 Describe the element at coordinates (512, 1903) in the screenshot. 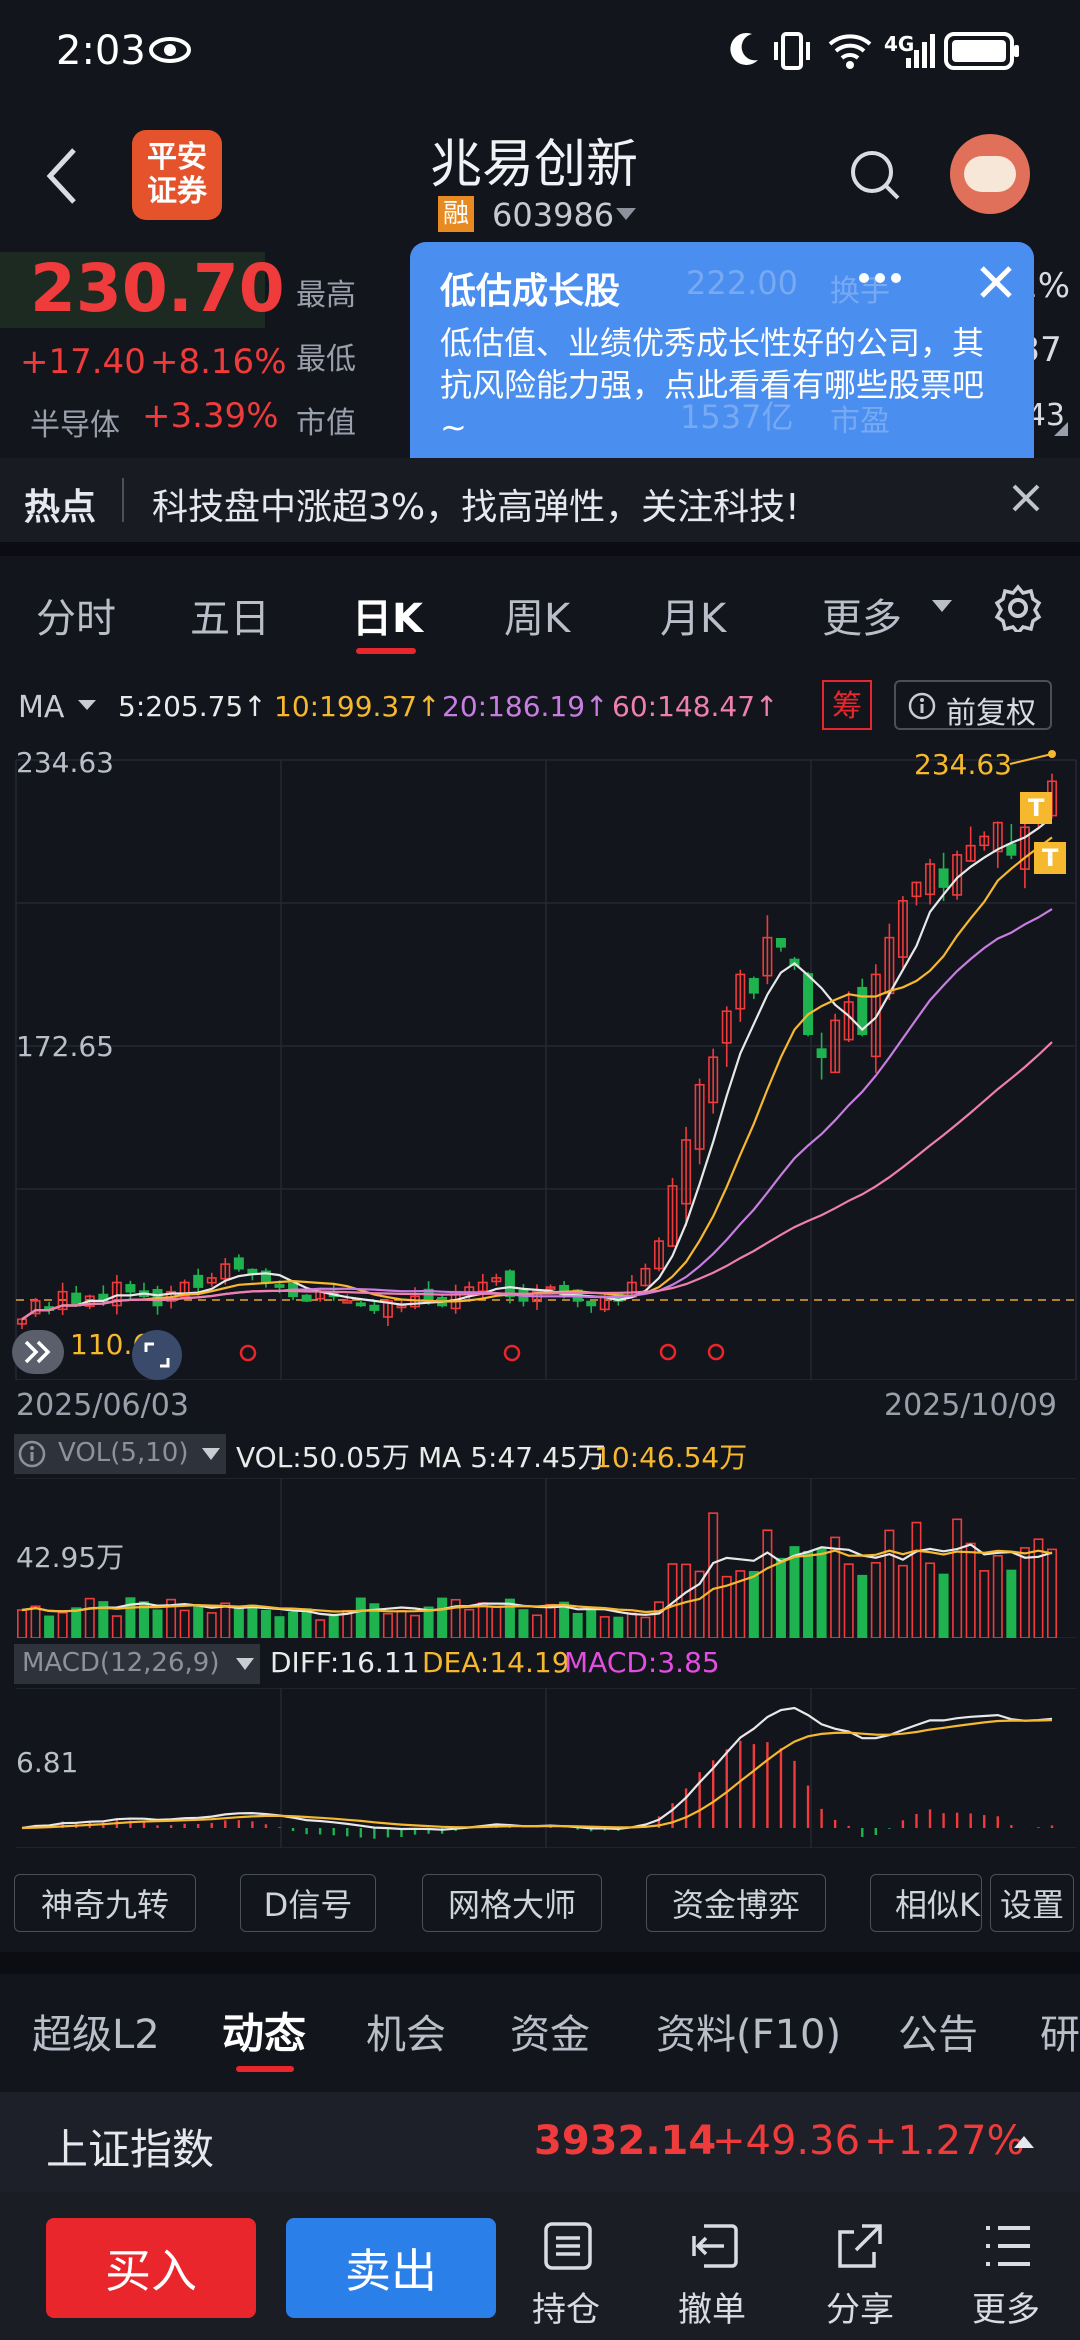

I see `tool-grid-master: 网格大师` at that location.